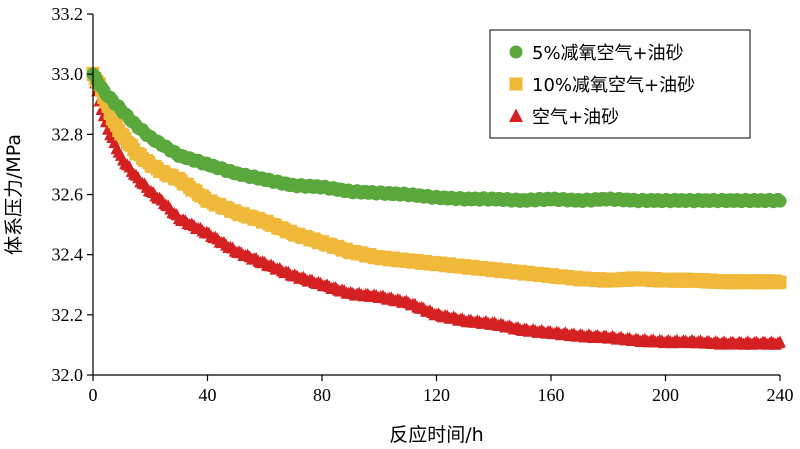 The width and height of the screenshot is (800, 449). Describe the element at coordinates (780, 341) in the screenshot. I see `data-point-triangle` at that location.